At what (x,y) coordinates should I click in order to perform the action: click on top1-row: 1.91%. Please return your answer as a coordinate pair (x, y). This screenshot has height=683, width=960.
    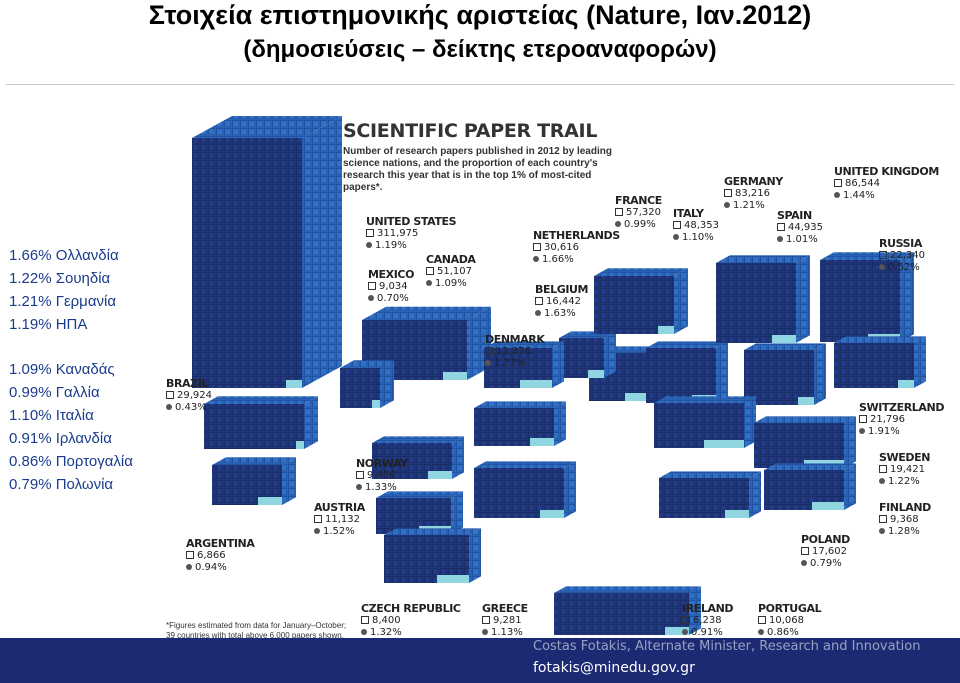
    Looking at the image, I should click on (901, 432).